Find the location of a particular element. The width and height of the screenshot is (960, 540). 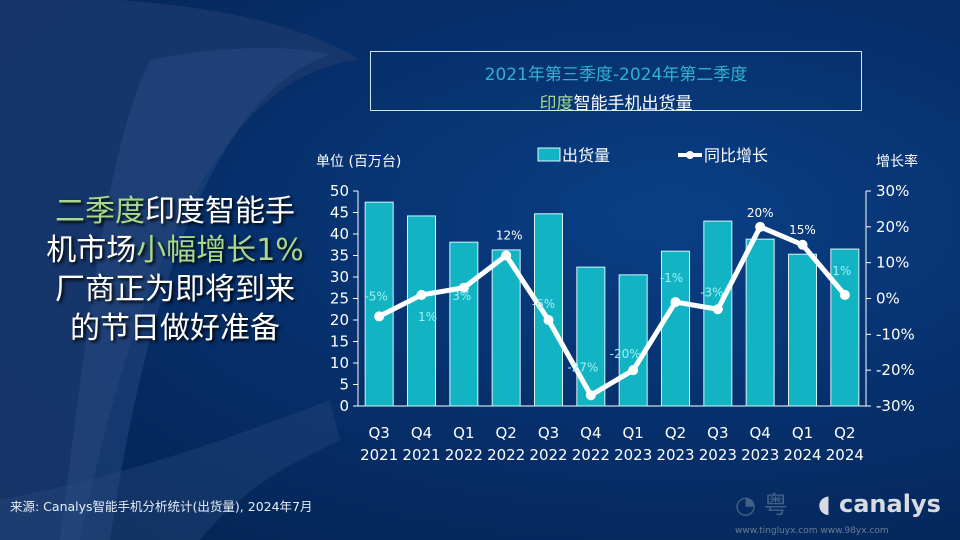

legend-line-marker is located at coordinates (690, 155).